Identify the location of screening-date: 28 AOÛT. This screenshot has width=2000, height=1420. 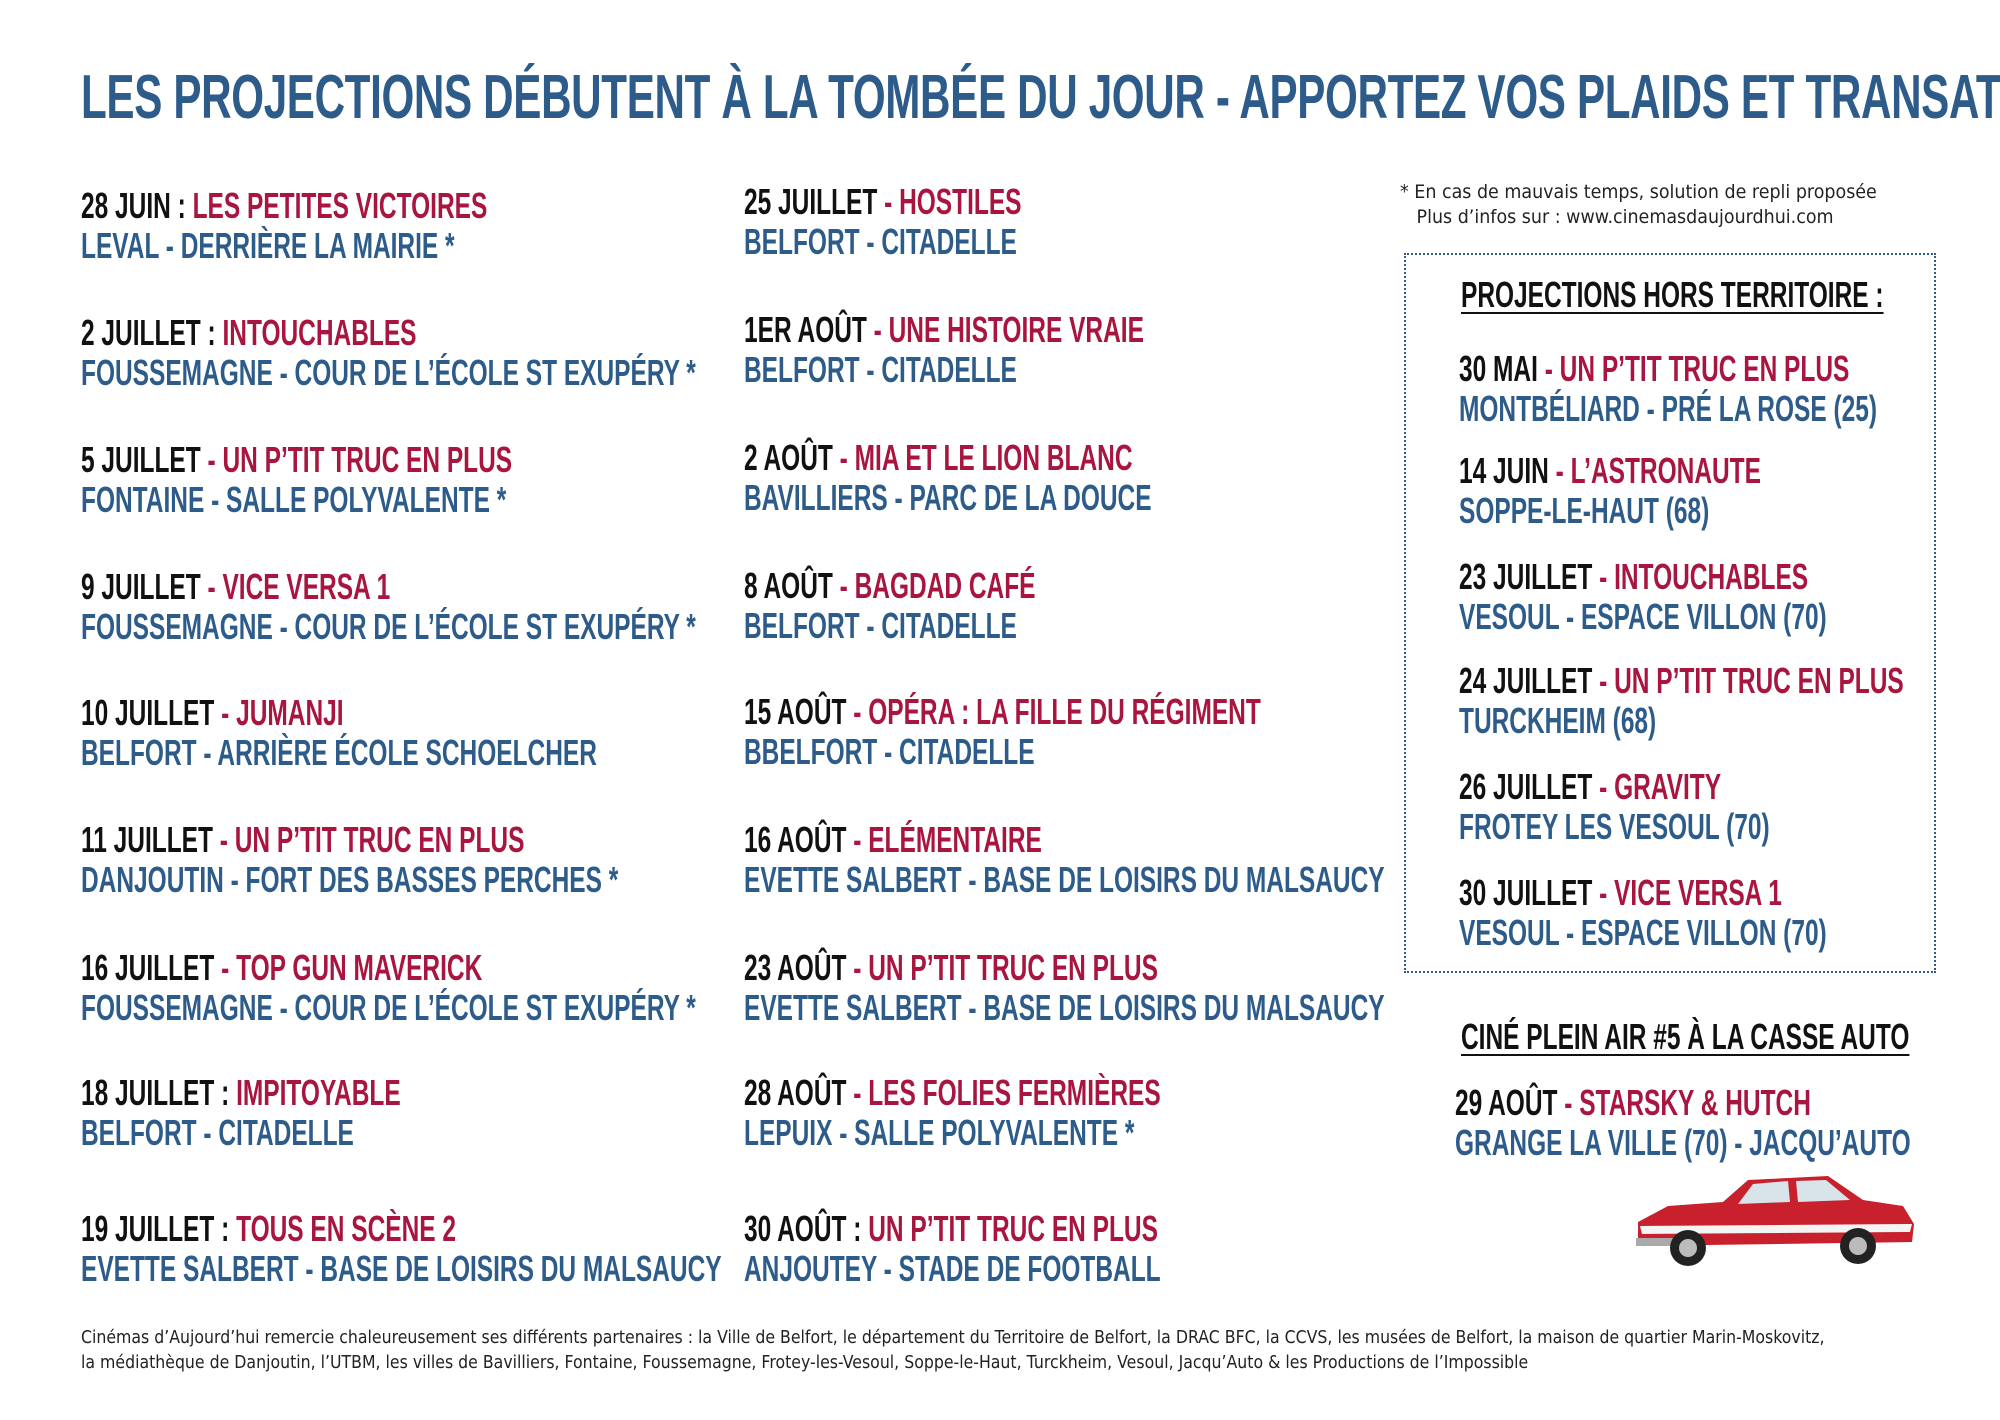
(799, 1092).